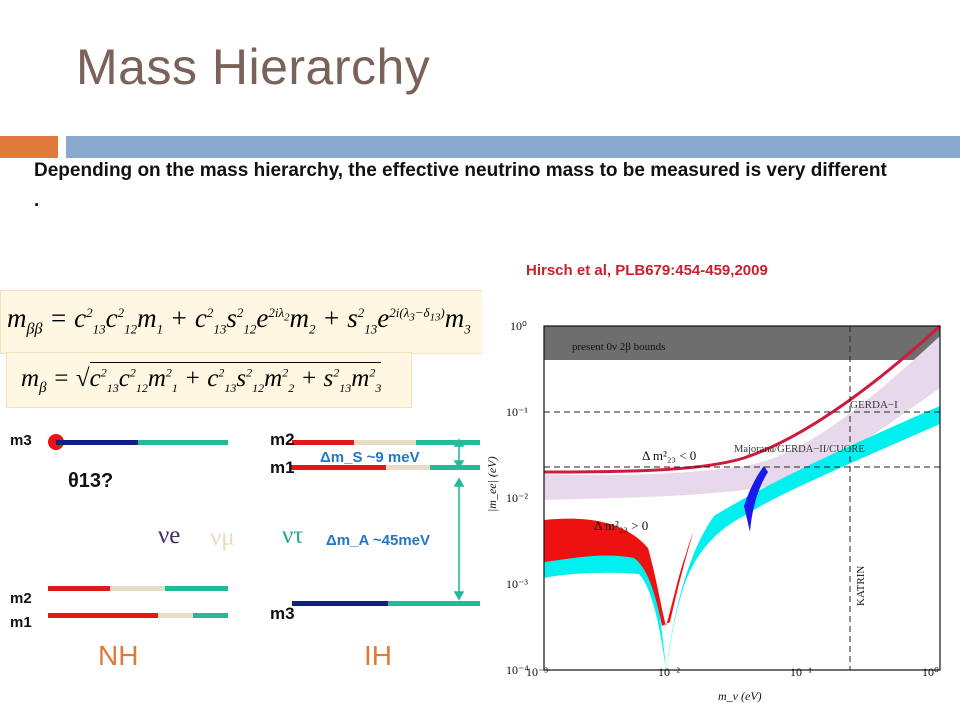 This screenshot has height=720, width=960. What do you see at coordinates (169, 535) in the screenshot?
I see `nu-e-label: νe` at bounding box center [169, 535].